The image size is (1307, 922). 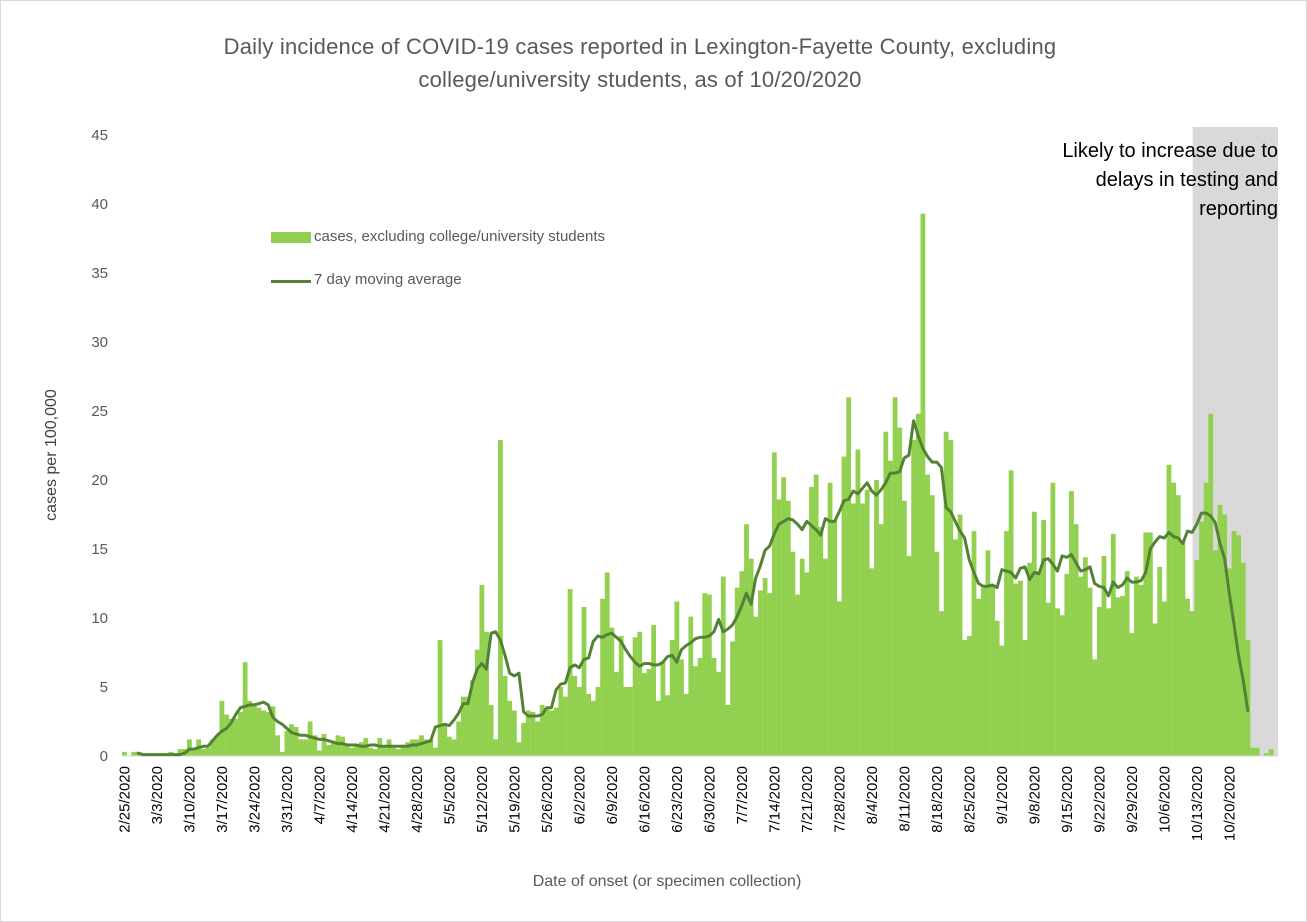 I want to click on x-tick-label: 10/6/2020, so click(x=1164, y=799).